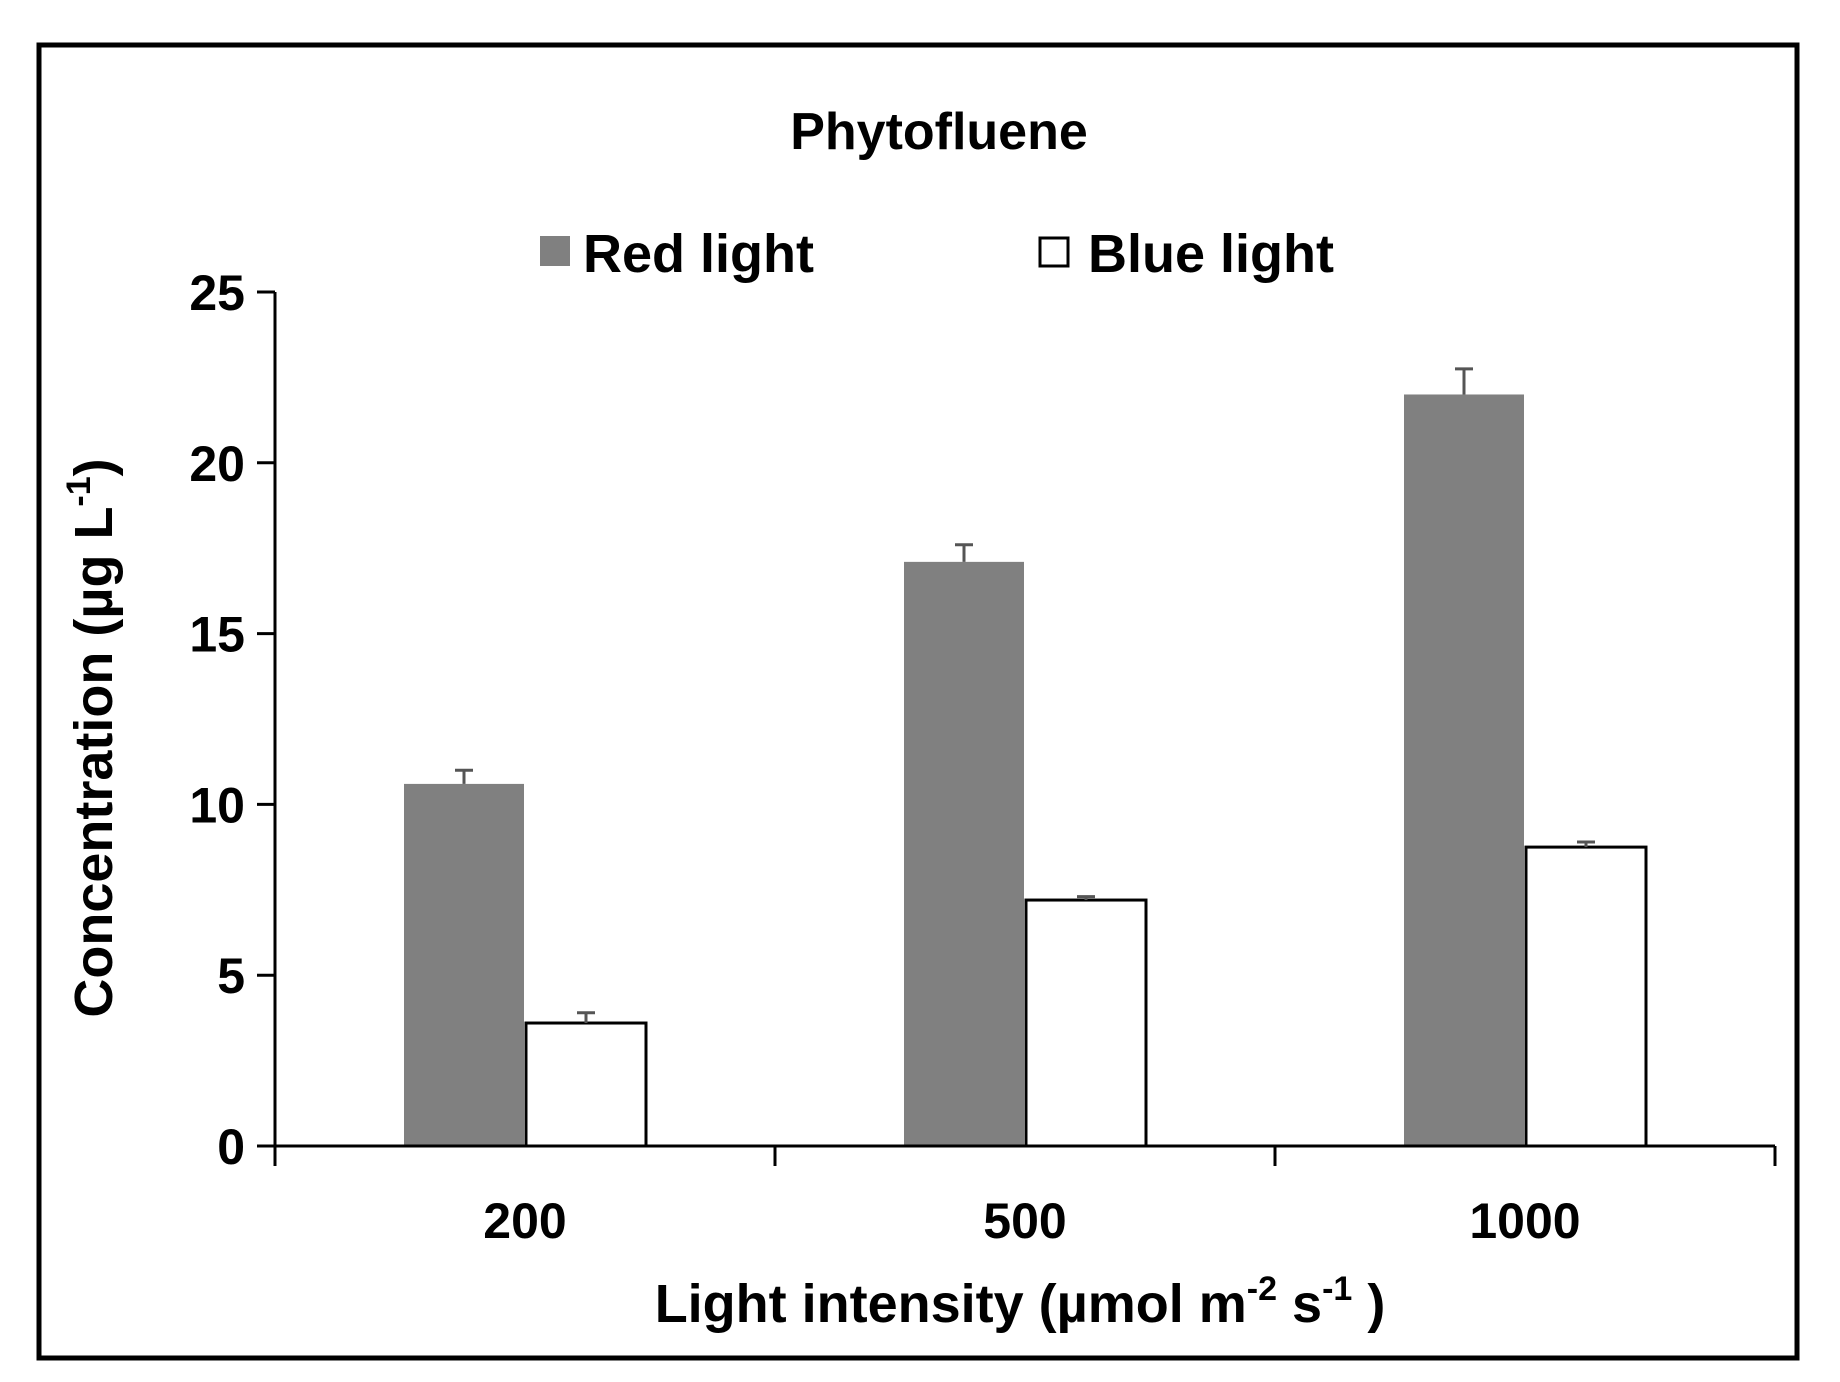  What do you see at coordinates (1020, 1302) in the screenshot?
I see `x-axis-label: Light intensity (µmol m-2 s-1 )` at bounding box center [1020, 1302].